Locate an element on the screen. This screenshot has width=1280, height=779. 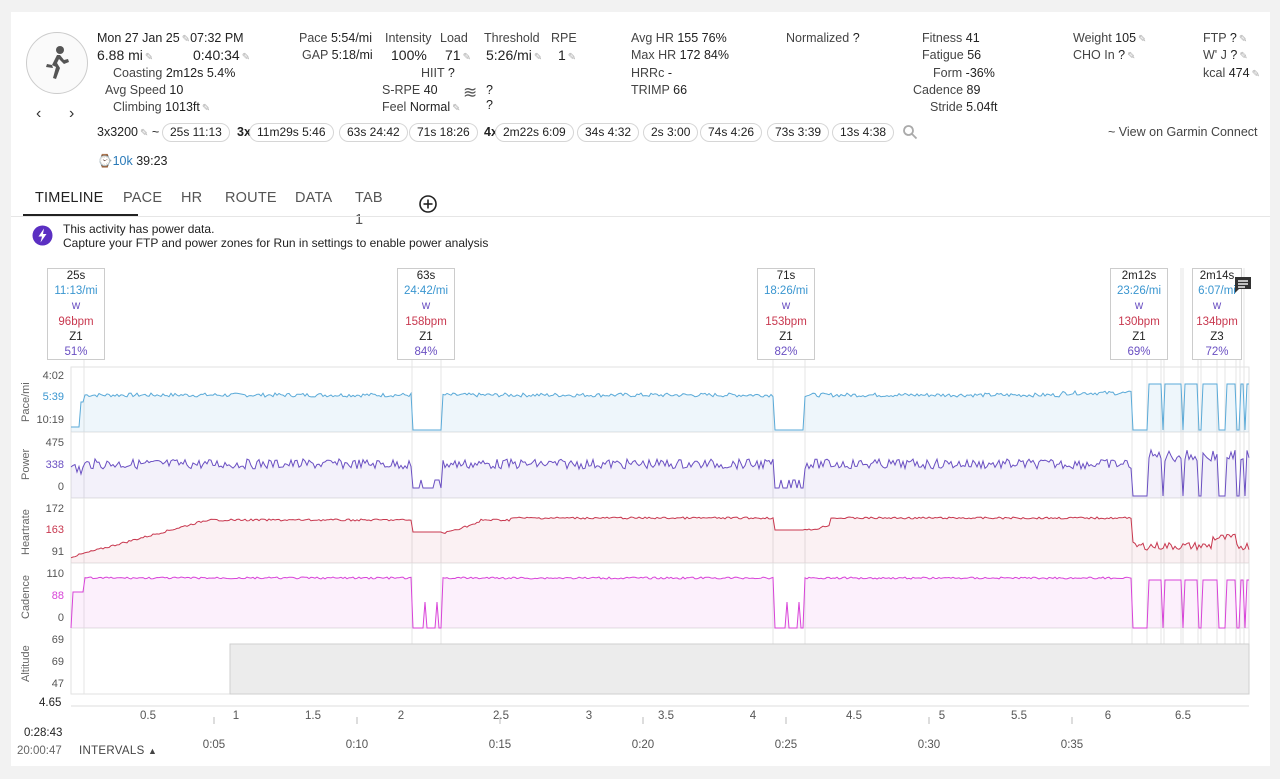
comment-icon is located at coordinates (1243, 285).